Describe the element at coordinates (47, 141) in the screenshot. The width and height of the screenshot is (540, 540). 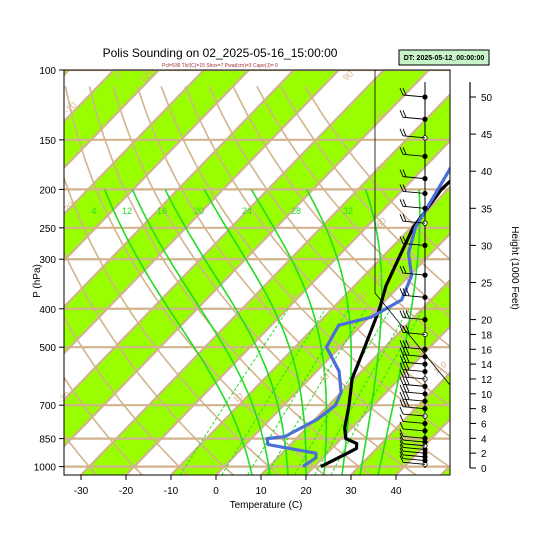
I see `y-tick-label: 150` at that location.